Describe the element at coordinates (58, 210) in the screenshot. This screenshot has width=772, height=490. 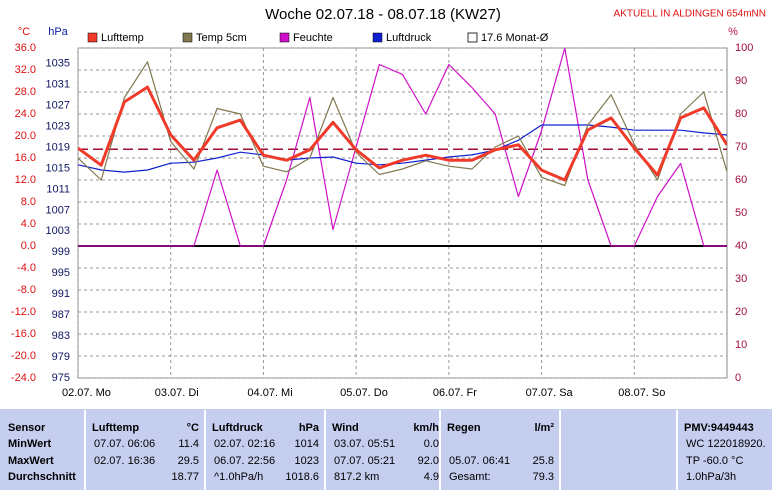
I see `y2-tick-label: 1007` at that location.